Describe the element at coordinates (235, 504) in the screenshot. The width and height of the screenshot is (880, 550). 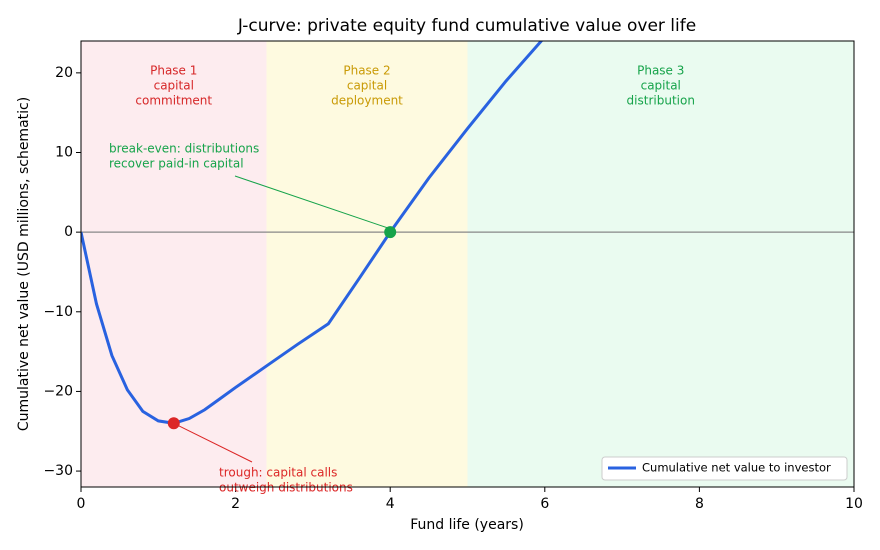
I see `x-tick-label: 2` at that location.